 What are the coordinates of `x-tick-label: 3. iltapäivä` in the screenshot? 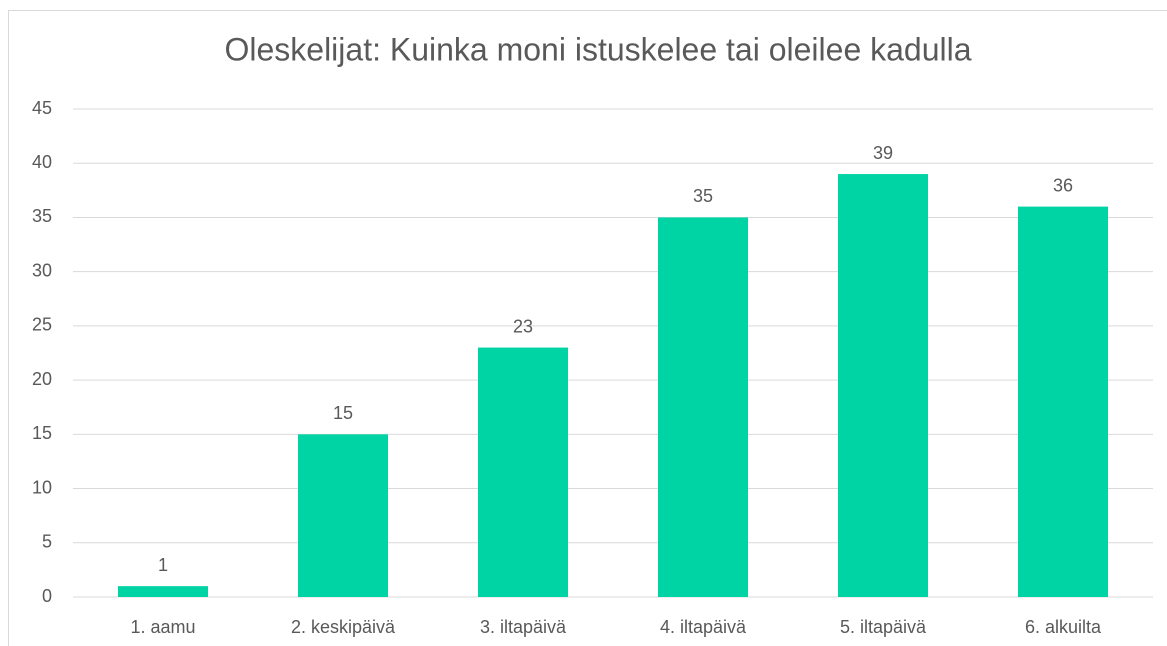 It's located at (523, 627).